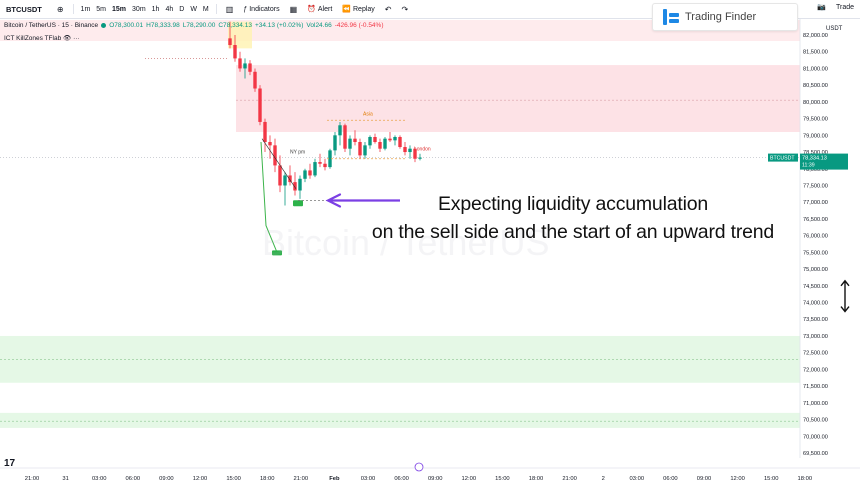  Describe the element at coordinates (834, 29) in the screenshot. I see `currency-label: USDT` at that location.